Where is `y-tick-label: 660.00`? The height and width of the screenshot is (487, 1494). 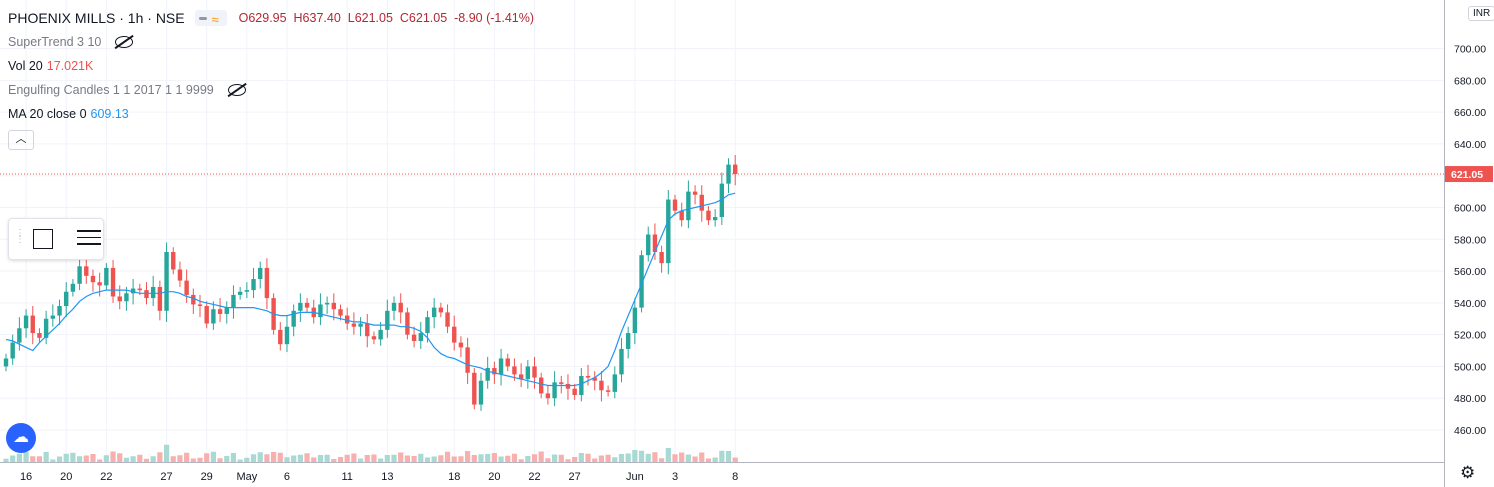 y-tick-label: 660.00 is located at coordinates (1470, 113).